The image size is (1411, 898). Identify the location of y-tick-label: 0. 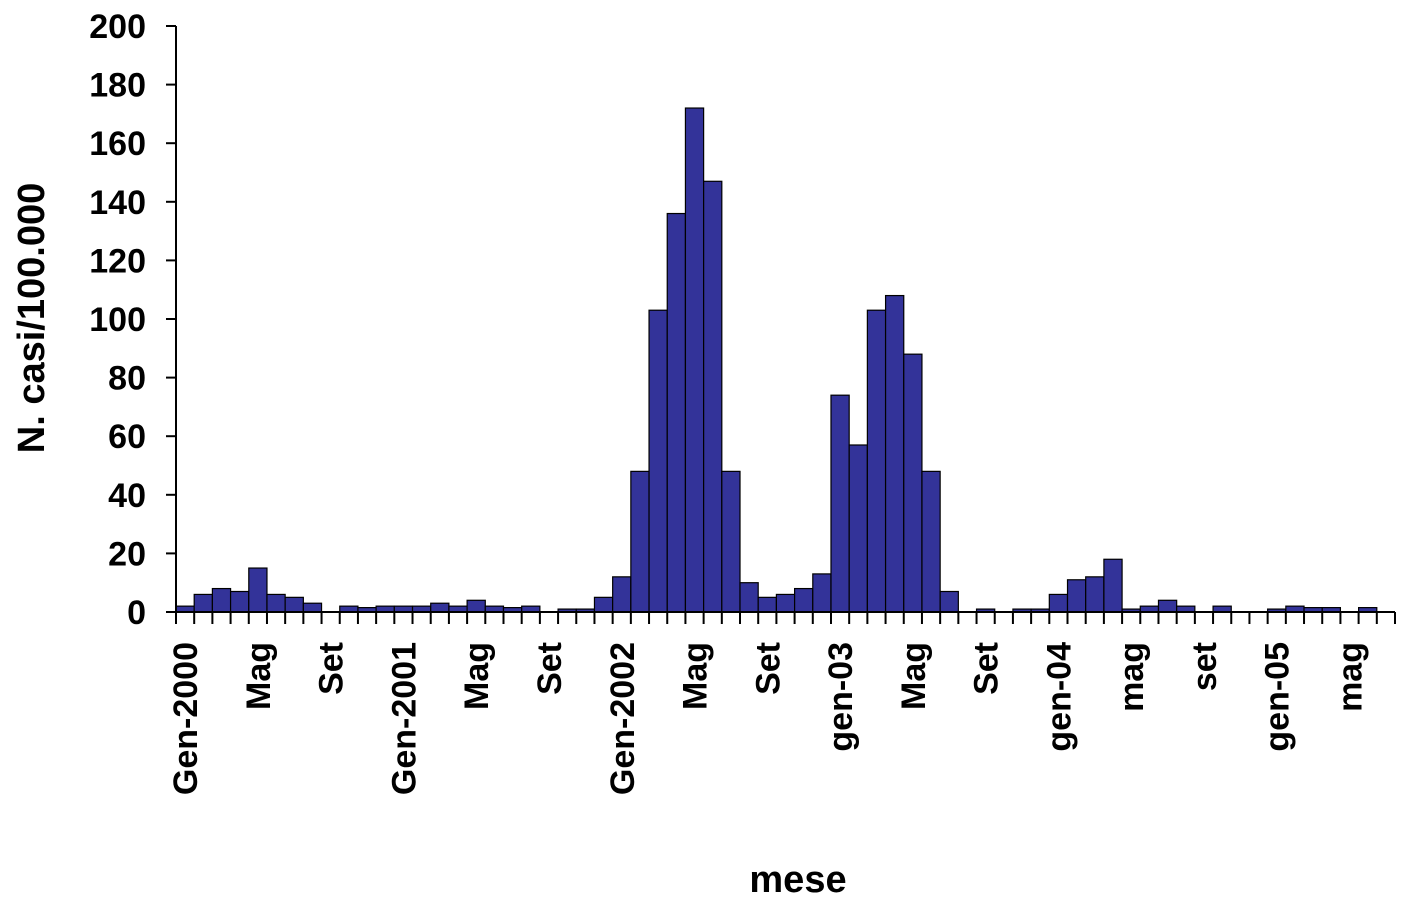
(136, 613).